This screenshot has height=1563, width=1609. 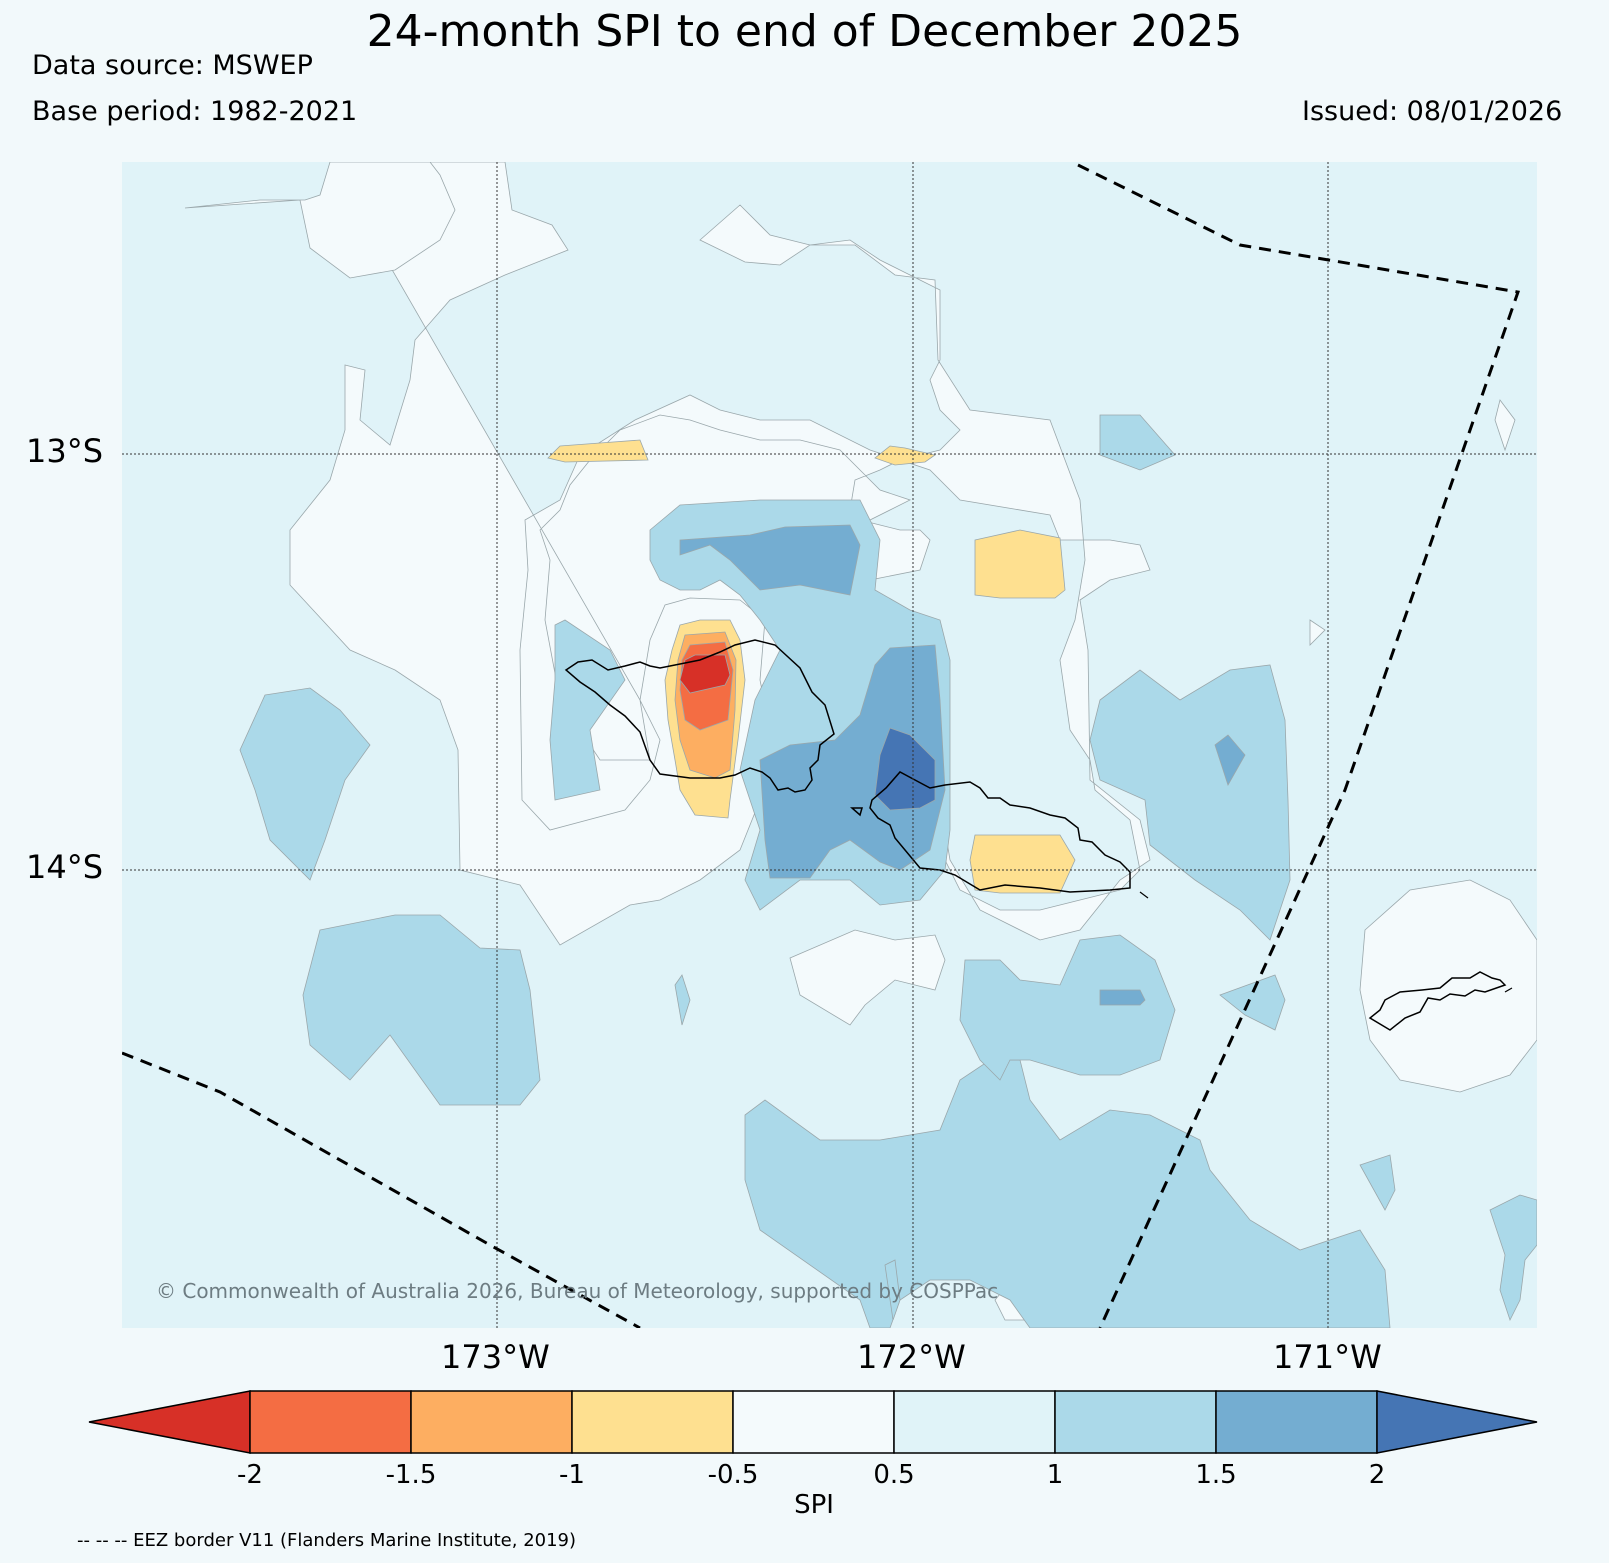 What do you see at coordinates (911, 1357) in the screenshot?
I see `lon-tick-label: 172°W` at bounding box center [911, 1357].